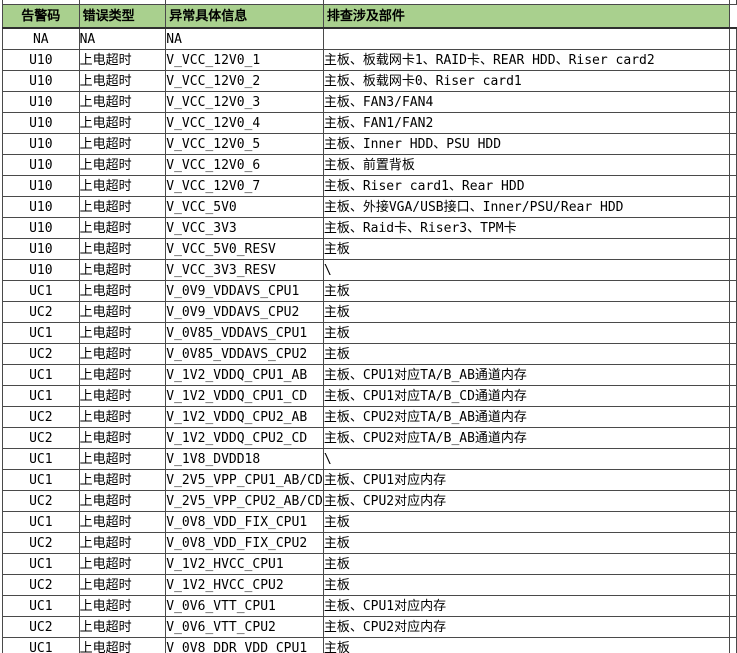  What do you see at coordinates (244, 459) in the screenshot?
I see `cell: V_1V8_DVDD18` at bounding box center [244, 459].